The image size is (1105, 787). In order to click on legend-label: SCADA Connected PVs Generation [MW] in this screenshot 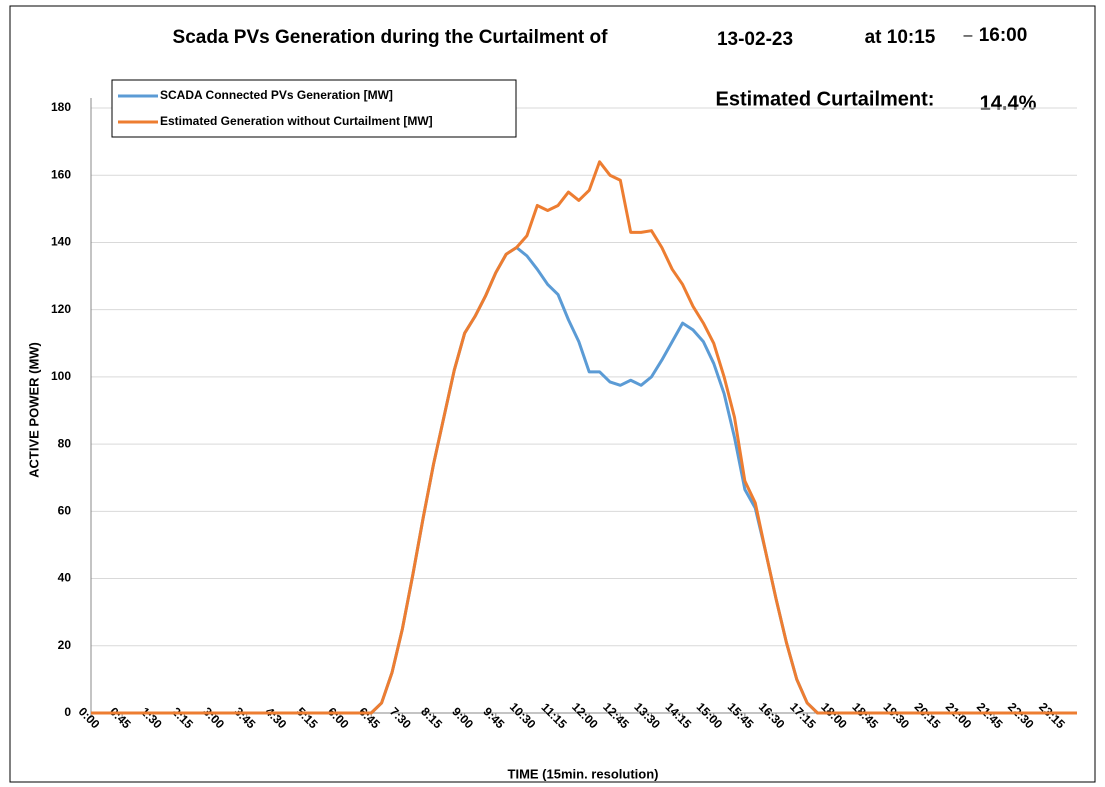, I will do `click(276, 95)`.